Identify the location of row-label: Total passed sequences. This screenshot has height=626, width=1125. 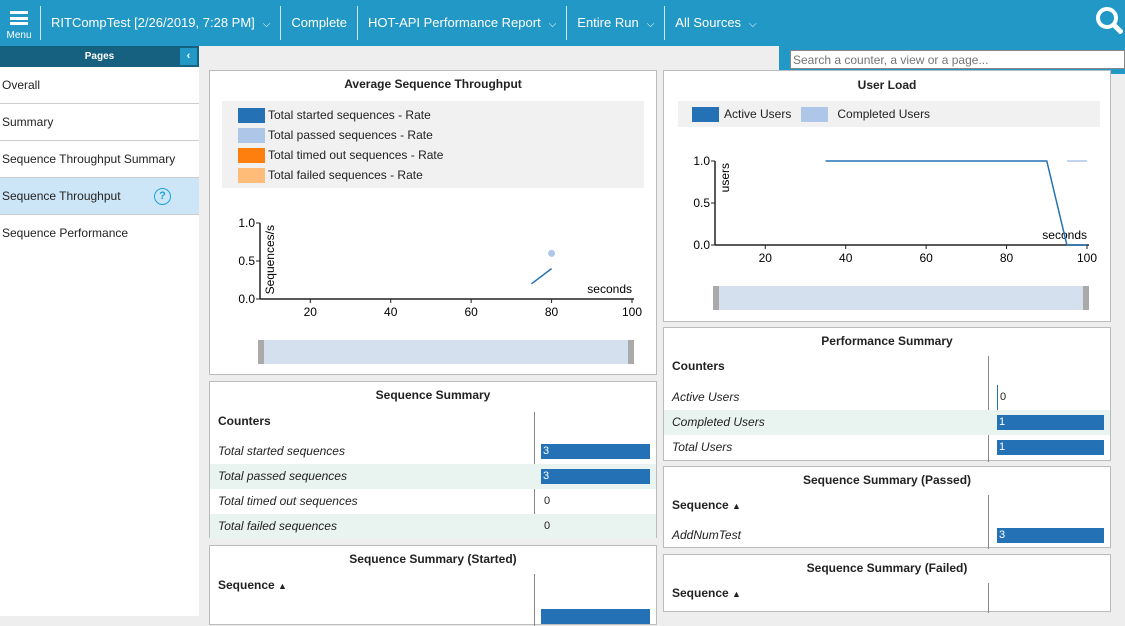
(282, 476).